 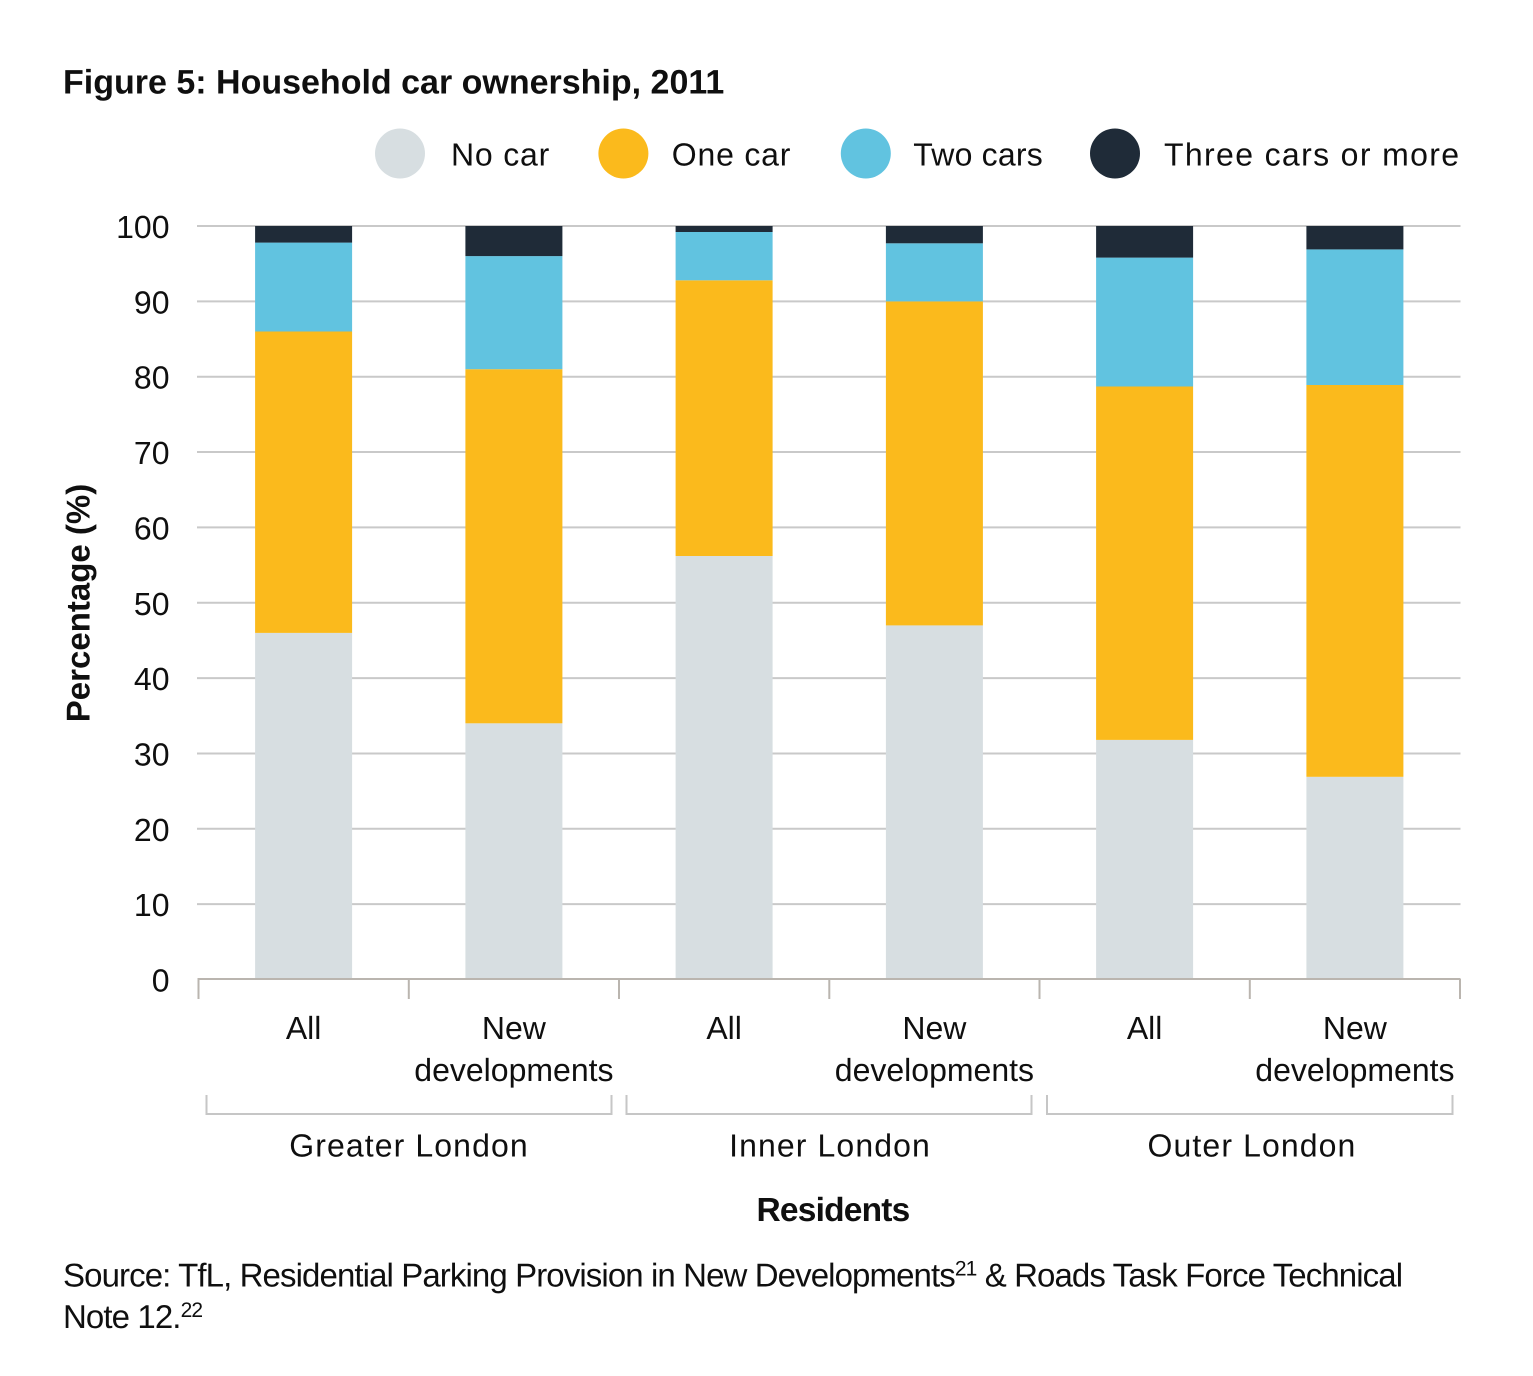 What do you see at coordinates (152, 528) in the screenshot?
I see `svg-text: 60` at bounding box center [152, 528].